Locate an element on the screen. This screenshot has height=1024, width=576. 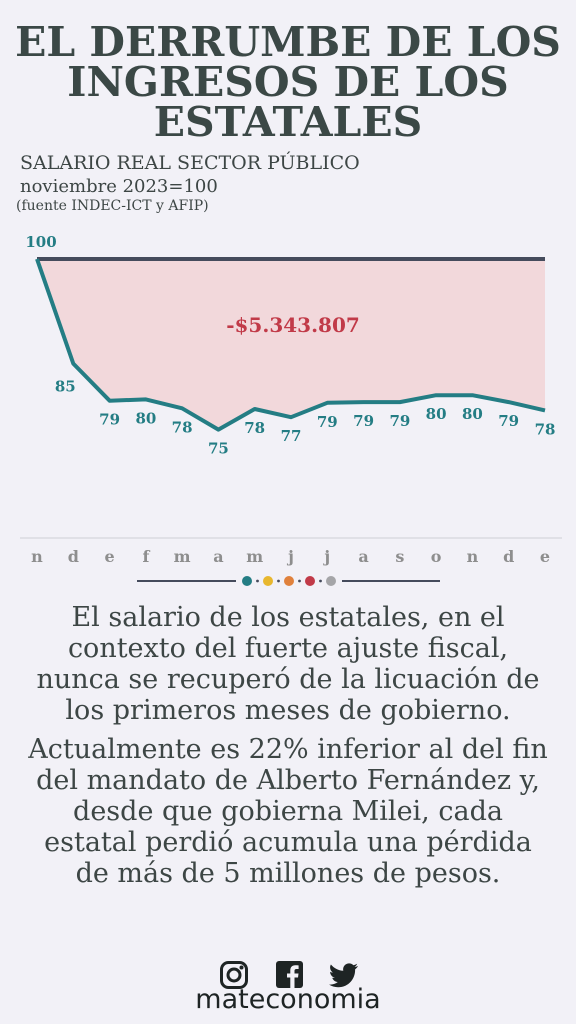
title-line-1: EL DERRUMBE DE LOS is located at coordinates (288, 42).